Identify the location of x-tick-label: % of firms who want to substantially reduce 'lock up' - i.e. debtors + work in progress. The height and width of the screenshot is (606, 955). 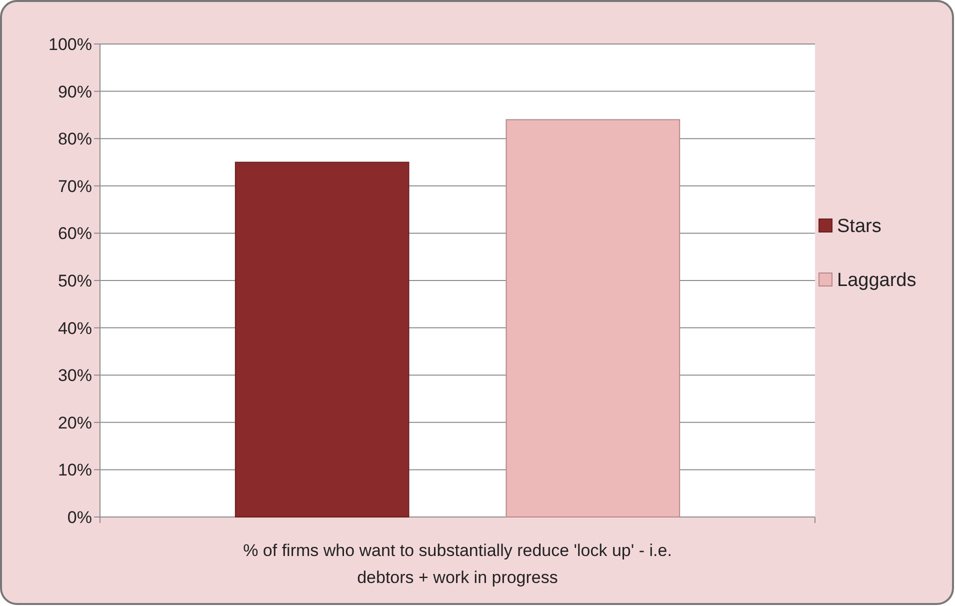
(457, 564).